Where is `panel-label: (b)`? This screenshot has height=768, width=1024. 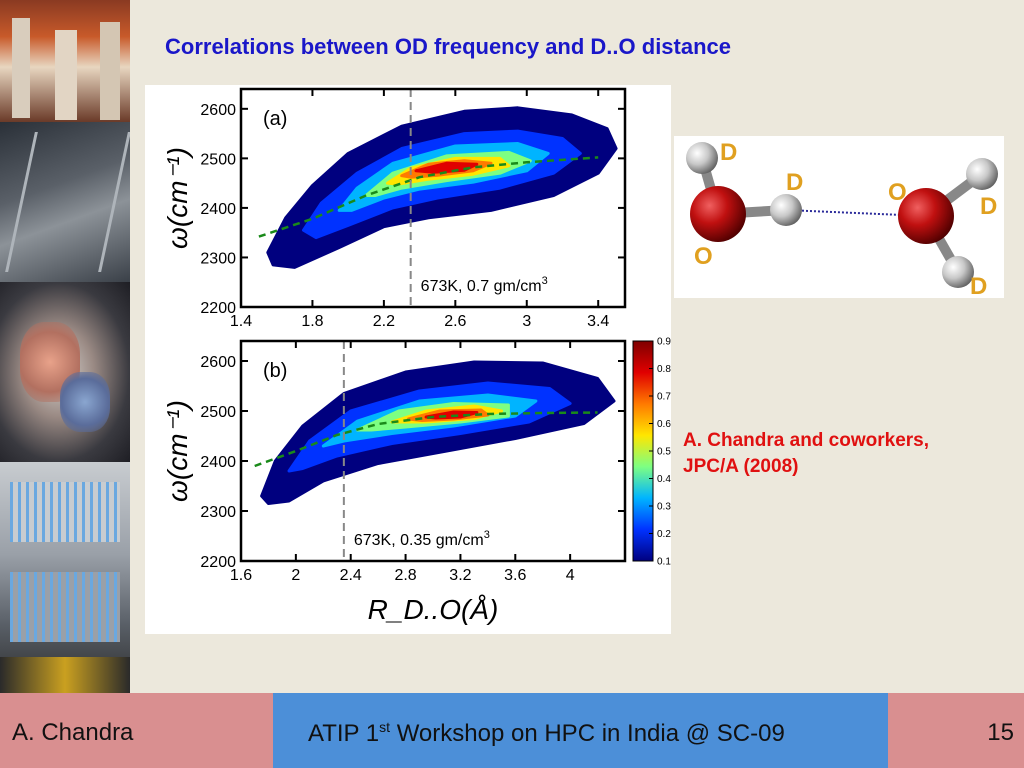 panel-label: (b) is located at coordinates (275, 371).